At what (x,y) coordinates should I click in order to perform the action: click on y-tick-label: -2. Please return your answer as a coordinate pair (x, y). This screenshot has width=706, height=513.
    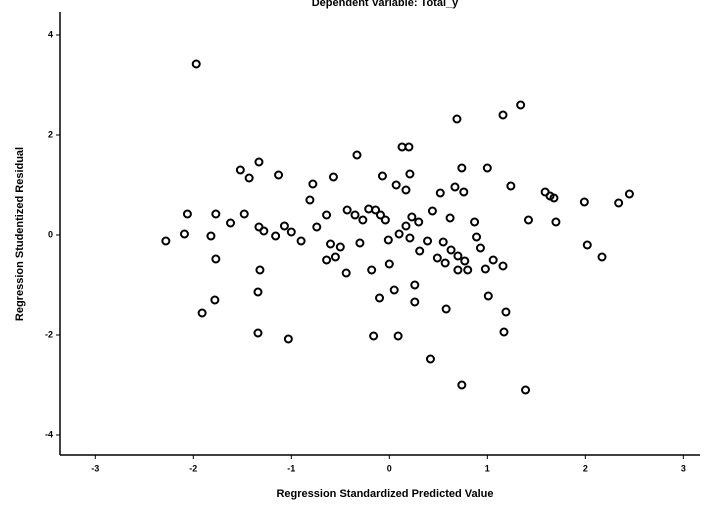
    Looking at the image, I should click on (49, 334).